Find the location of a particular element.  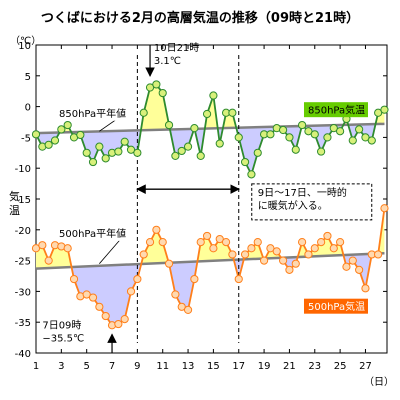

x-tick-label: 3 is located at coordinates (61, 366).